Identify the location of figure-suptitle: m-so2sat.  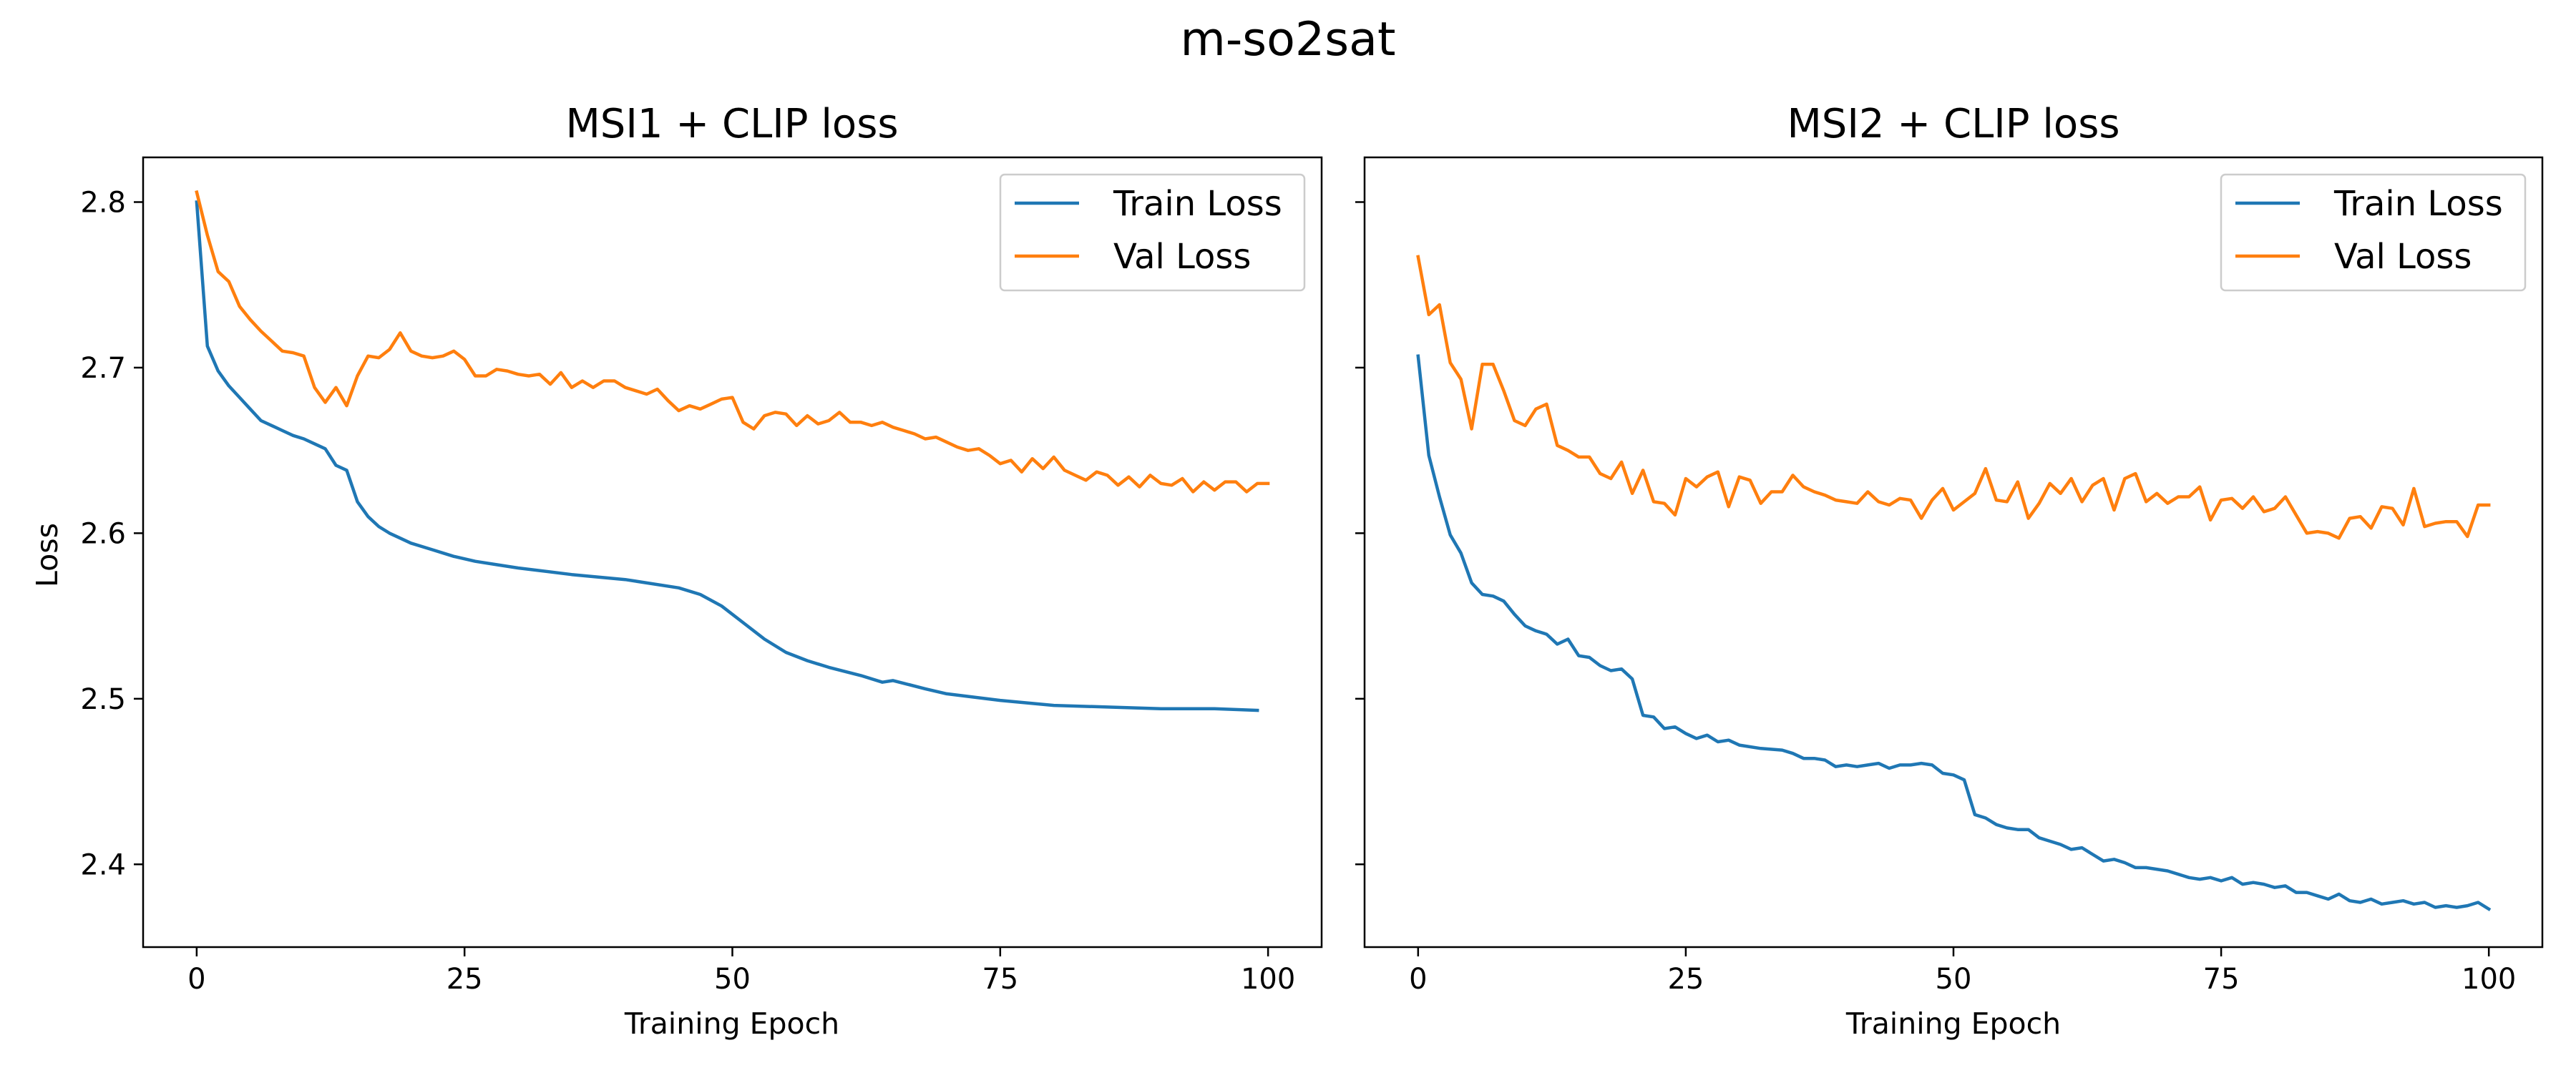
(1288, 40).